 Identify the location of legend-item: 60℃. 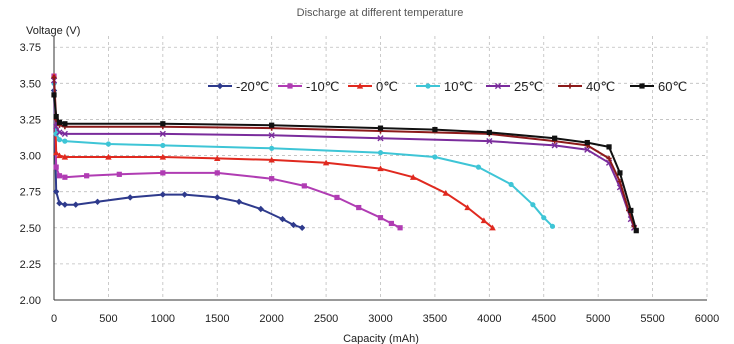
(658, 86).